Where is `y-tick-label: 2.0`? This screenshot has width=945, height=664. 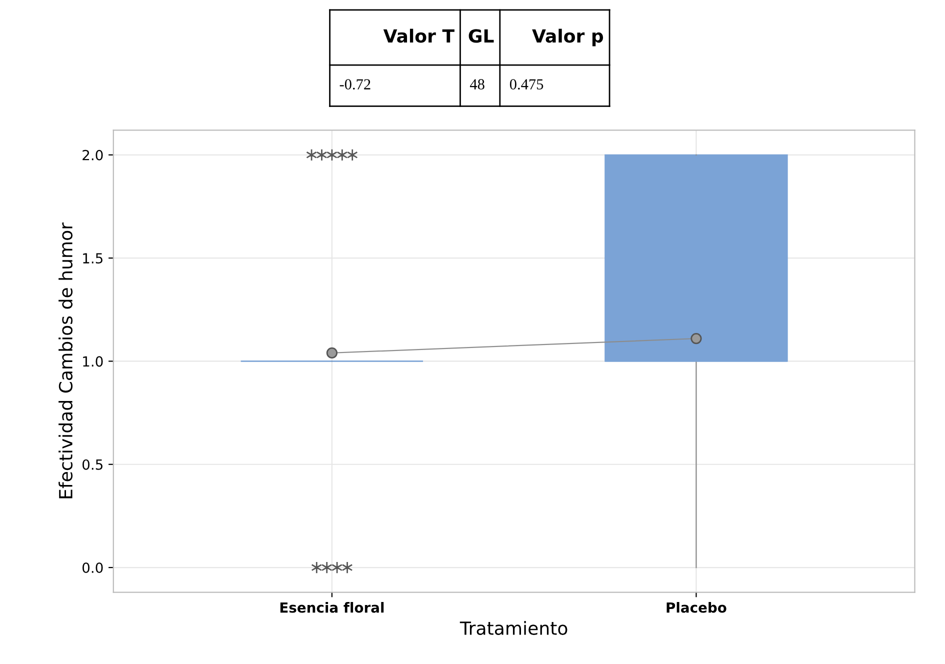 y-tick-label: 2.0 is located at coordinates (92, 155).